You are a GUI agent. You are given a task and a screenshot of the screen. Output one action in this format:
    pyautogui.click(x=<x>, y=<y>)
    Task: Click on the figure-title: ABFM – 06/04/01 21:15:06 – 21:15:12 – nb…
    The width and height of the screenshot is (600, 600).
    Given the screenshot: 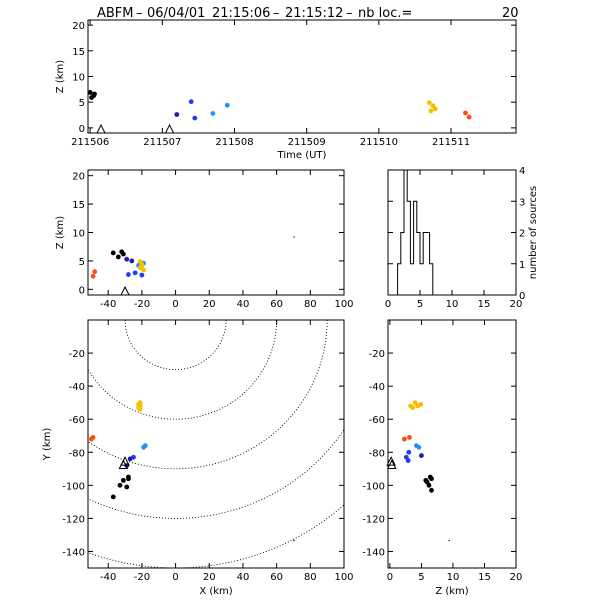 What is the action you would take?
    pyautogui.click(x=308, y=13)
    